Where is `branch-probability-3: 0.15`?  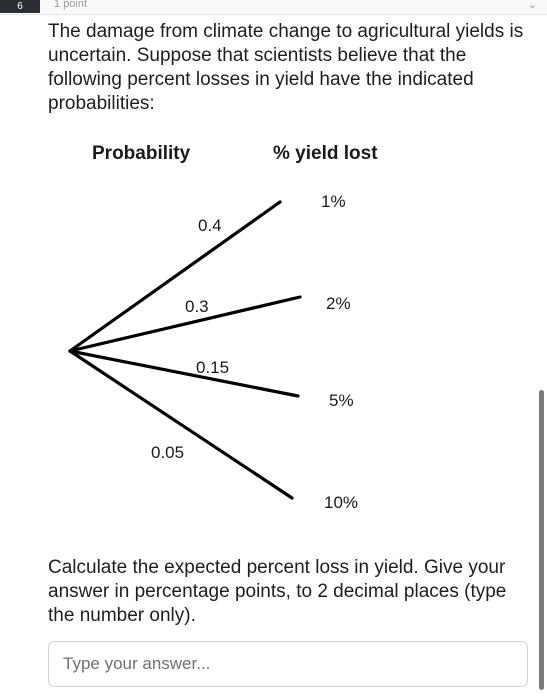 branch-probability-3: 0.15 is located at coordinates (212, 367).